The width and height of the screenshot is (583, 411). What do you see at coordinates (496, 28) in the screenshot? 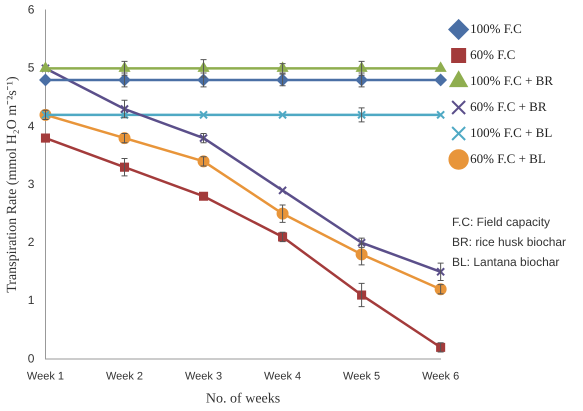
I see `legend-label: 100% F.C` at bounding box center [496, 28].